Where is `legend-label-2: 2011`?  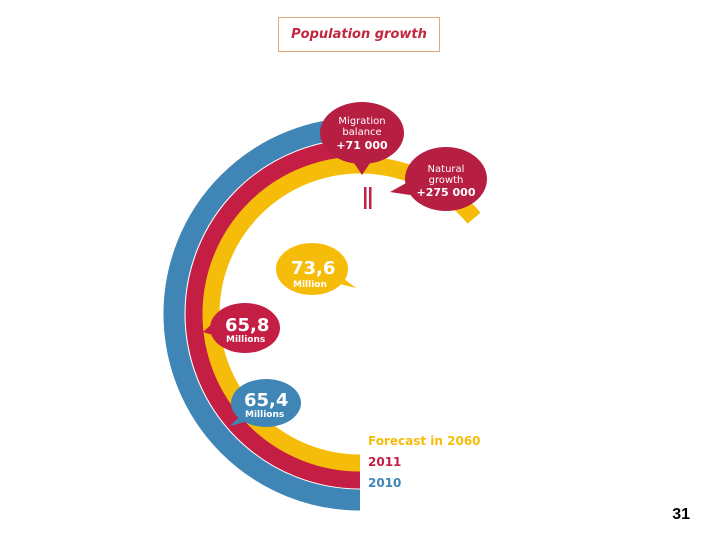
legend-label-2: 2011 is located at coordinates (384, 462).